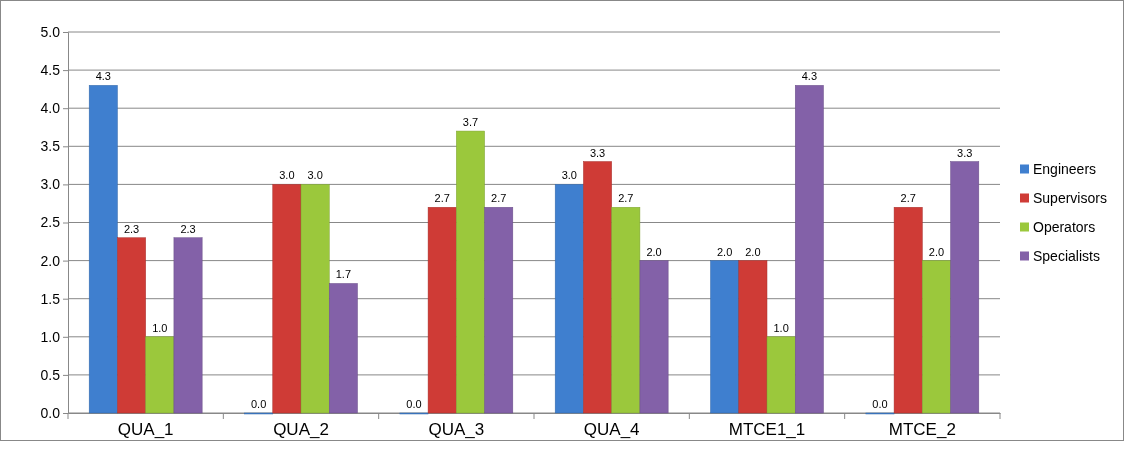 This screenshot has width=1131, height=454. What do you see at coordinates (50, 374) in the screenshot?
I see `y-tick-label: 0.5` at bounding box center [50, 374].